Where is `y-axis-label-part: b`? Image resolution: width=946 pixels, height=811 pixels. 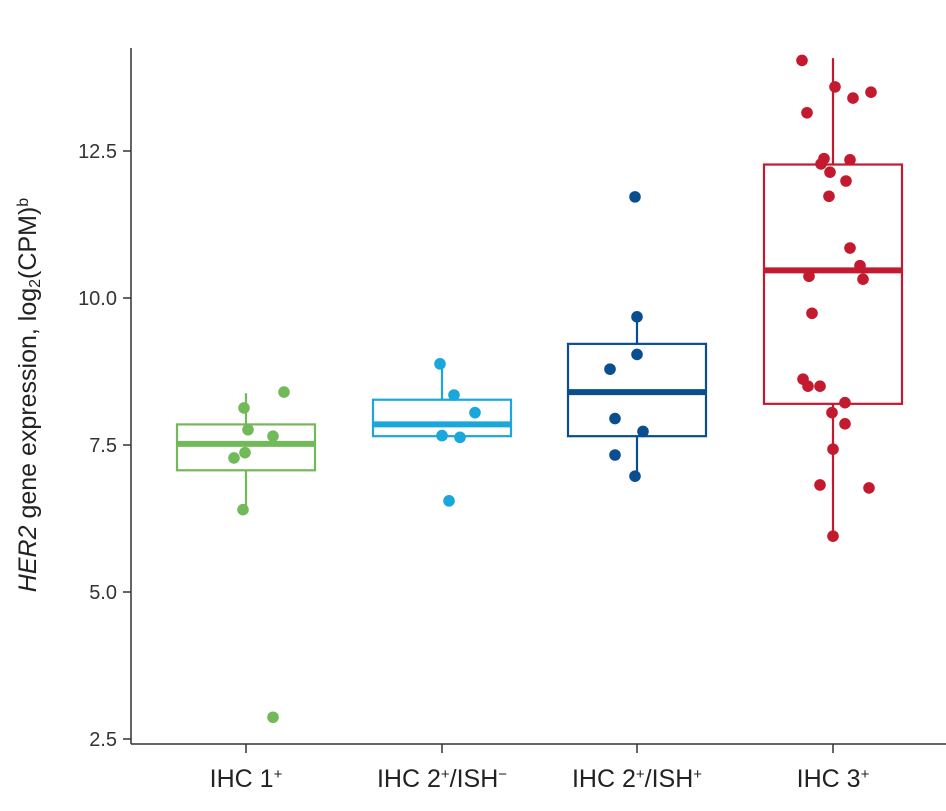
y-axis-label-part: b is located at coordinates (23, 202).